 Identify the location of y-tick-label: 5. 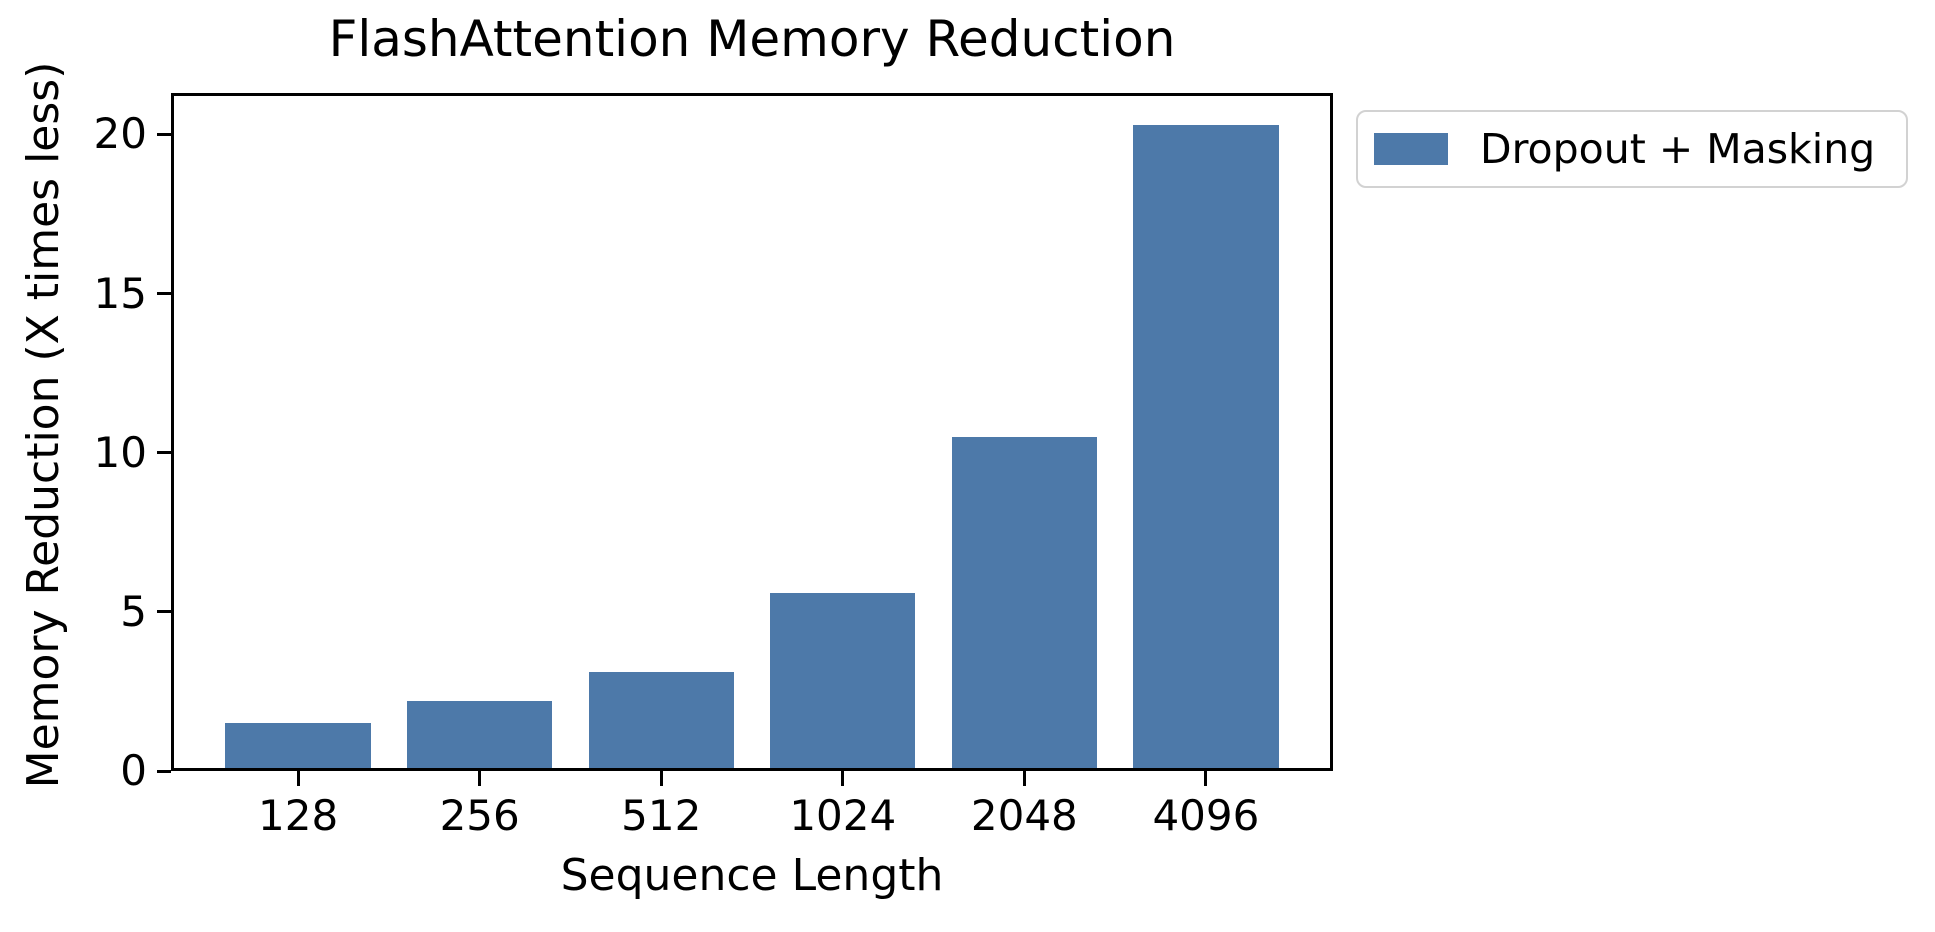
(133, 611).